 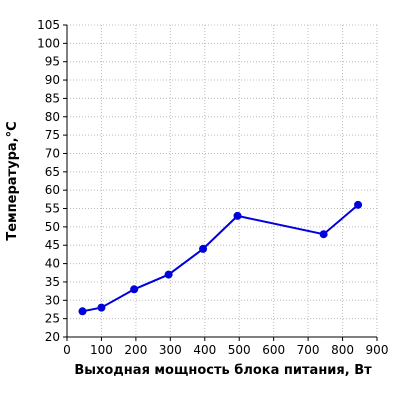 I want to click on x-axis-label: Выходная мощность блока питания, Вт, so click(x=223, y=370).